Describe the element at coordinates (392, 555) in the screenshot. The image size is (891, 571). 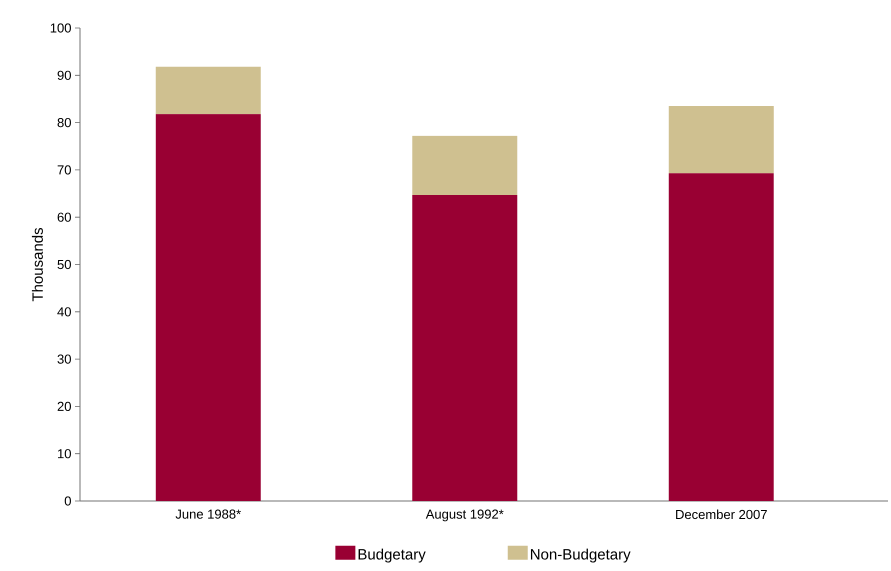
I see `legend-label: Budgetary` at that location.